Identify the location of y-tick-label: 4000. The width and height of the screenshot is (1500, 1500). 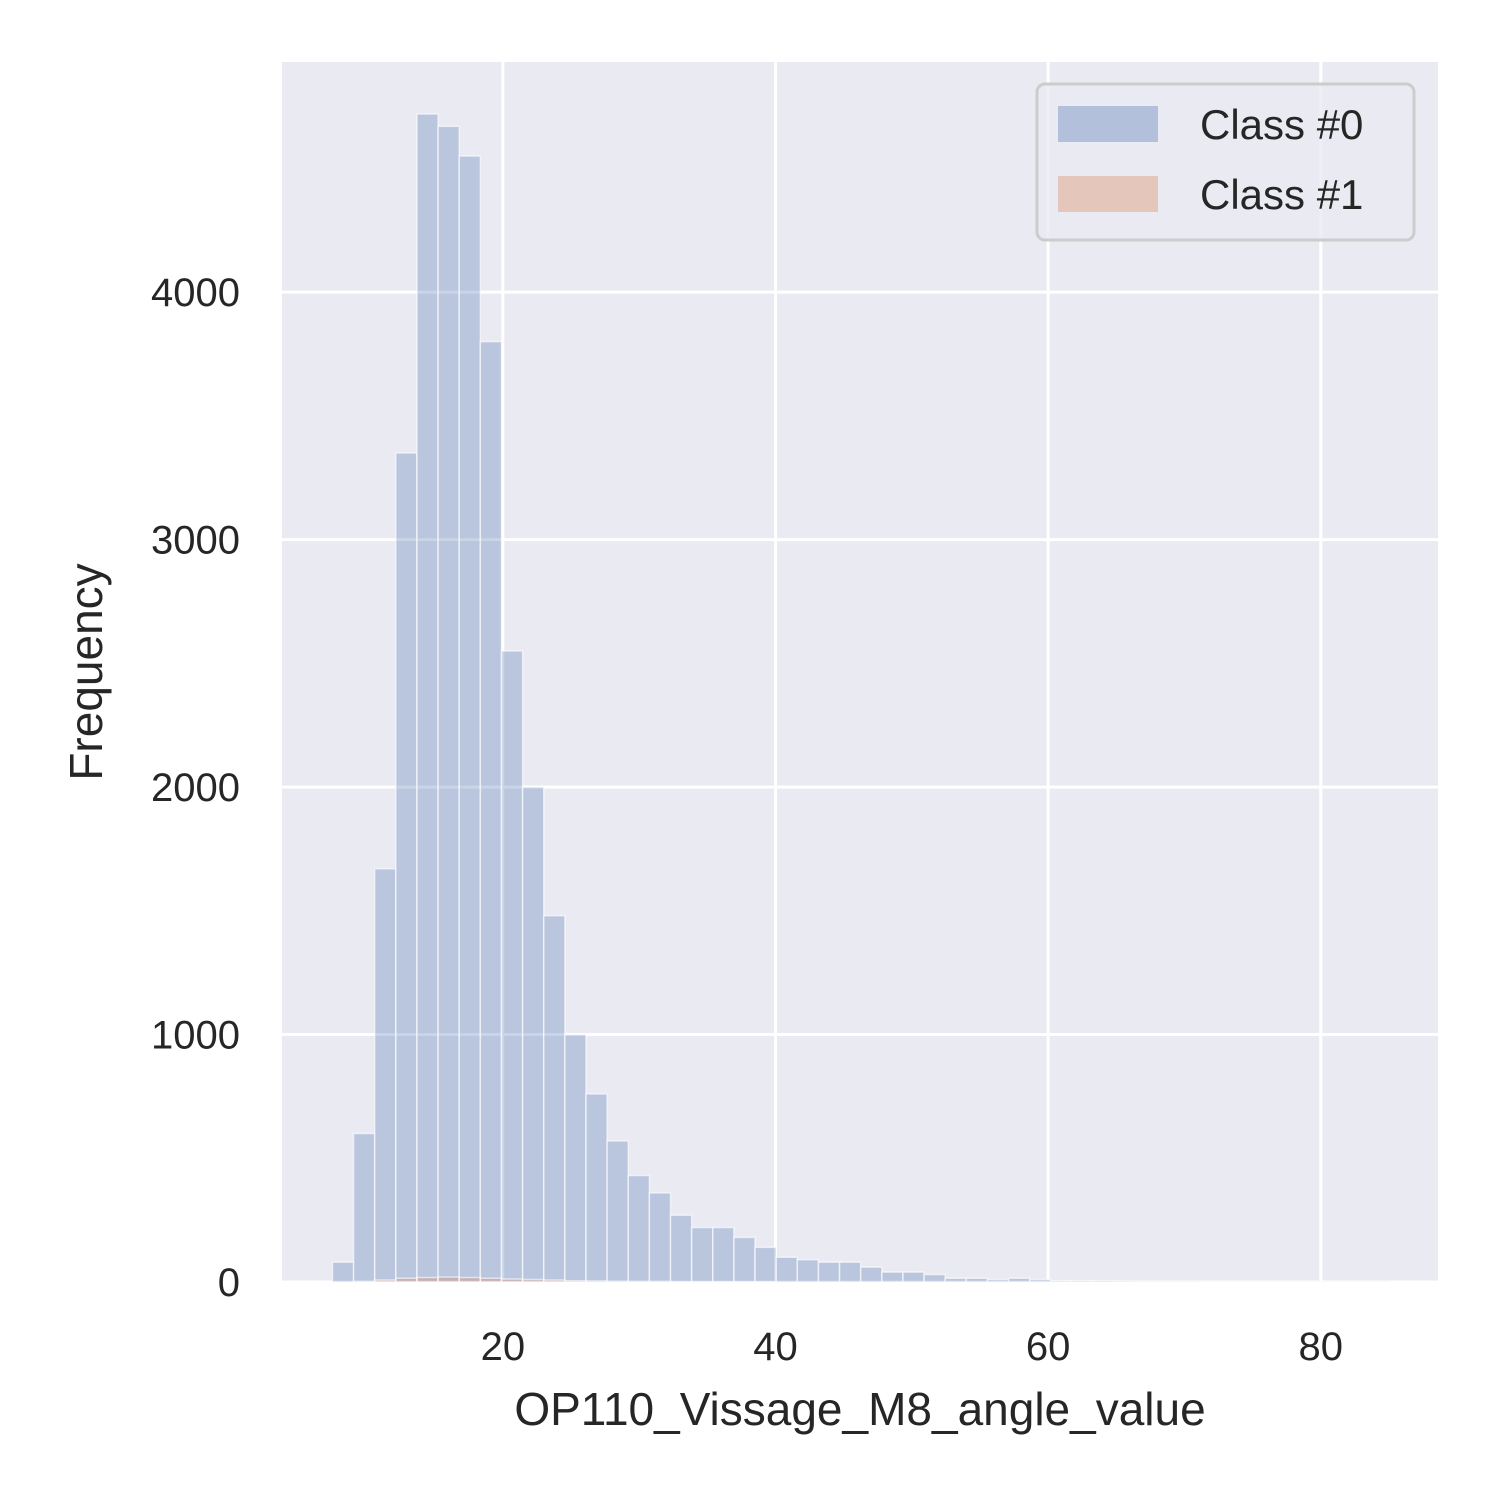
(195, 293).